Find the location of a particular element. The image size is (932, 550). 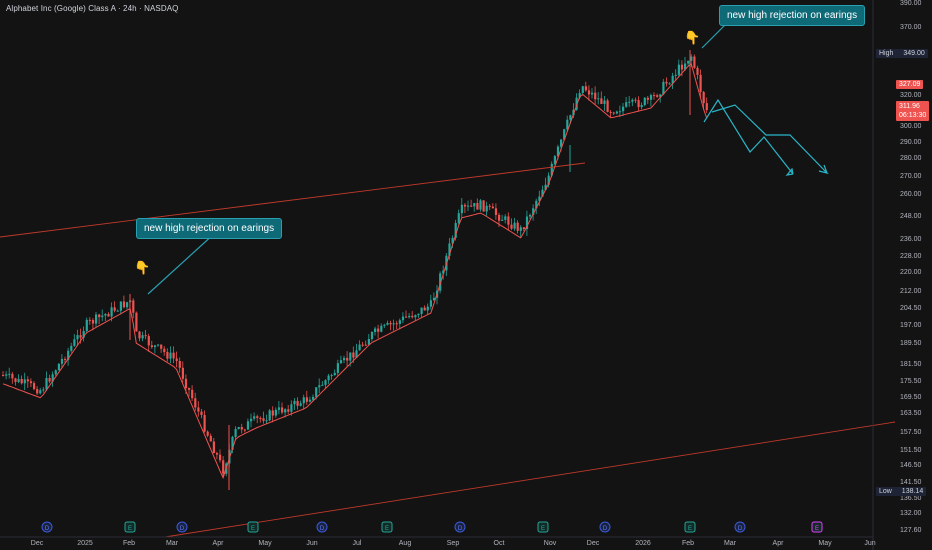

high-value: 349.00 is located at coordinates (914, 53).